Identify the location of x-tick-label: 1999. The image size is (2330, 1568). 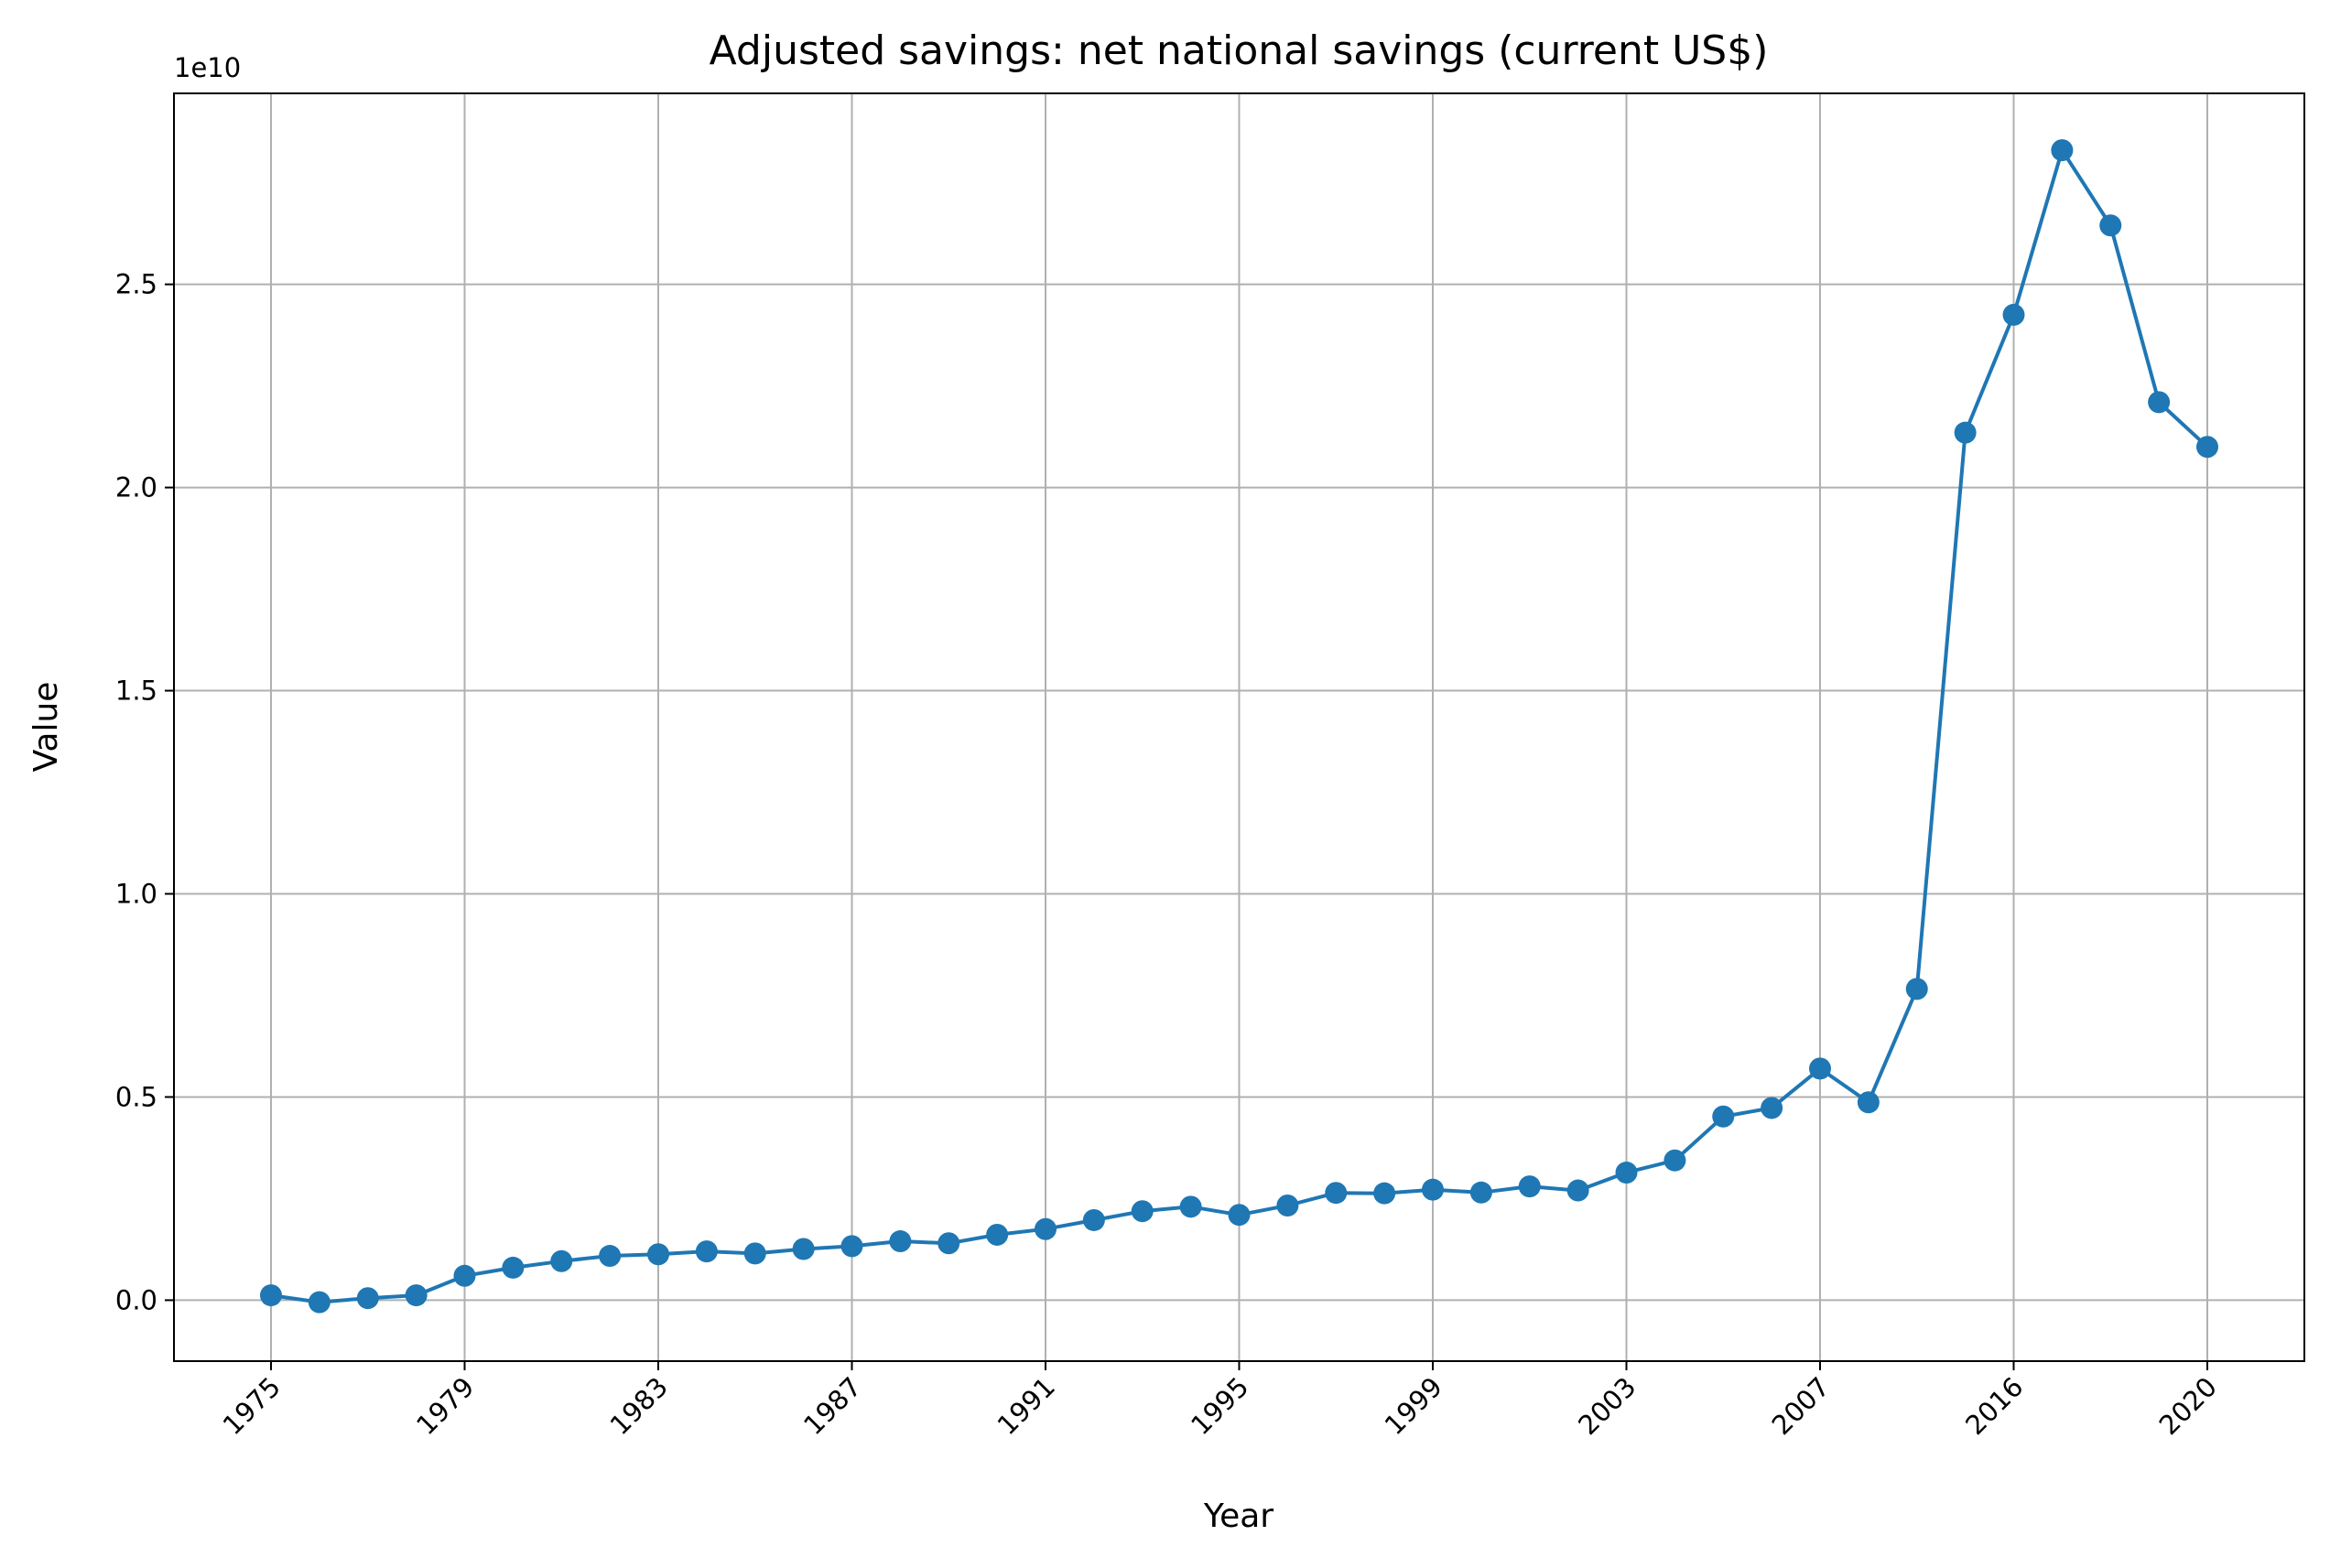
(1414, 1406).